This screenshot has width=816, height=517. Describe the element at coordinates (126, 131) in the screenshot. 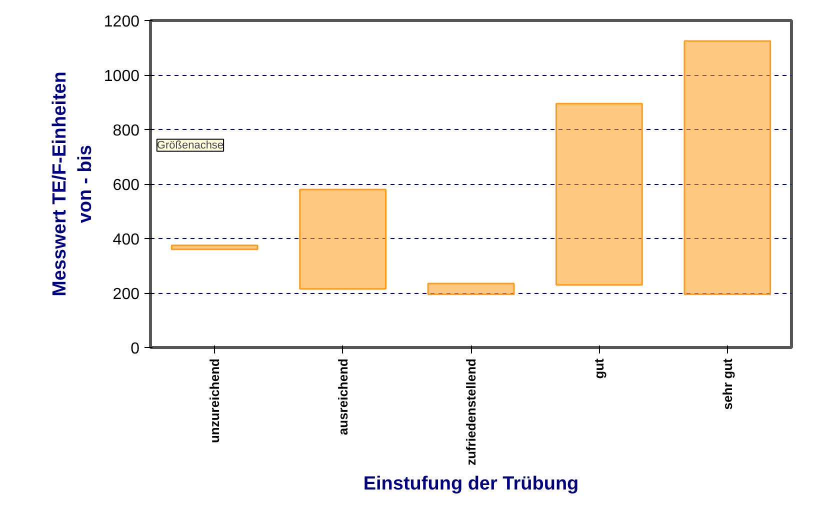

I see `y-tick-label: 800` at that location.